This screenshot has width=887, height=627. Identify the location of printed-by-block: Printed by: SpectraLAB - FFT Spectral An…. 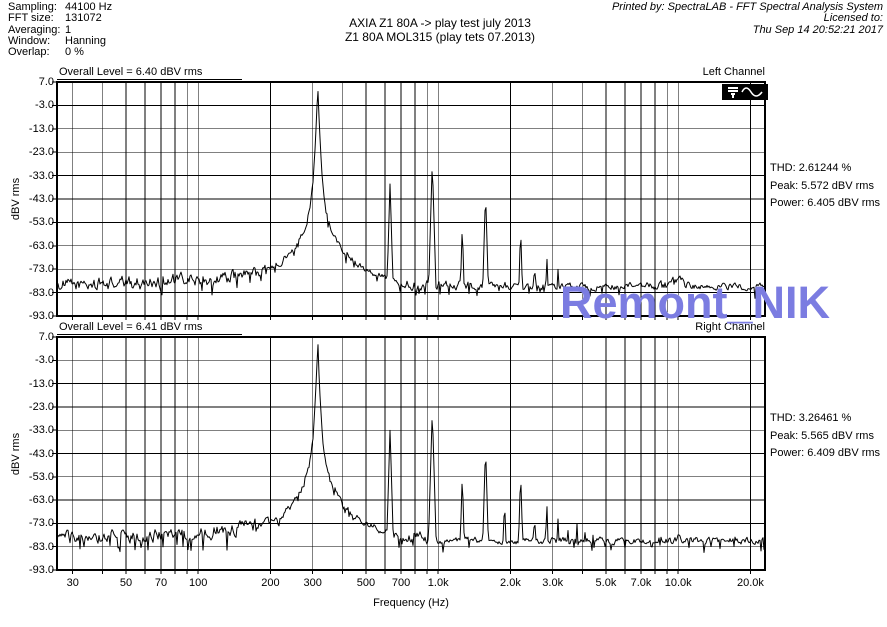
(747, 18).